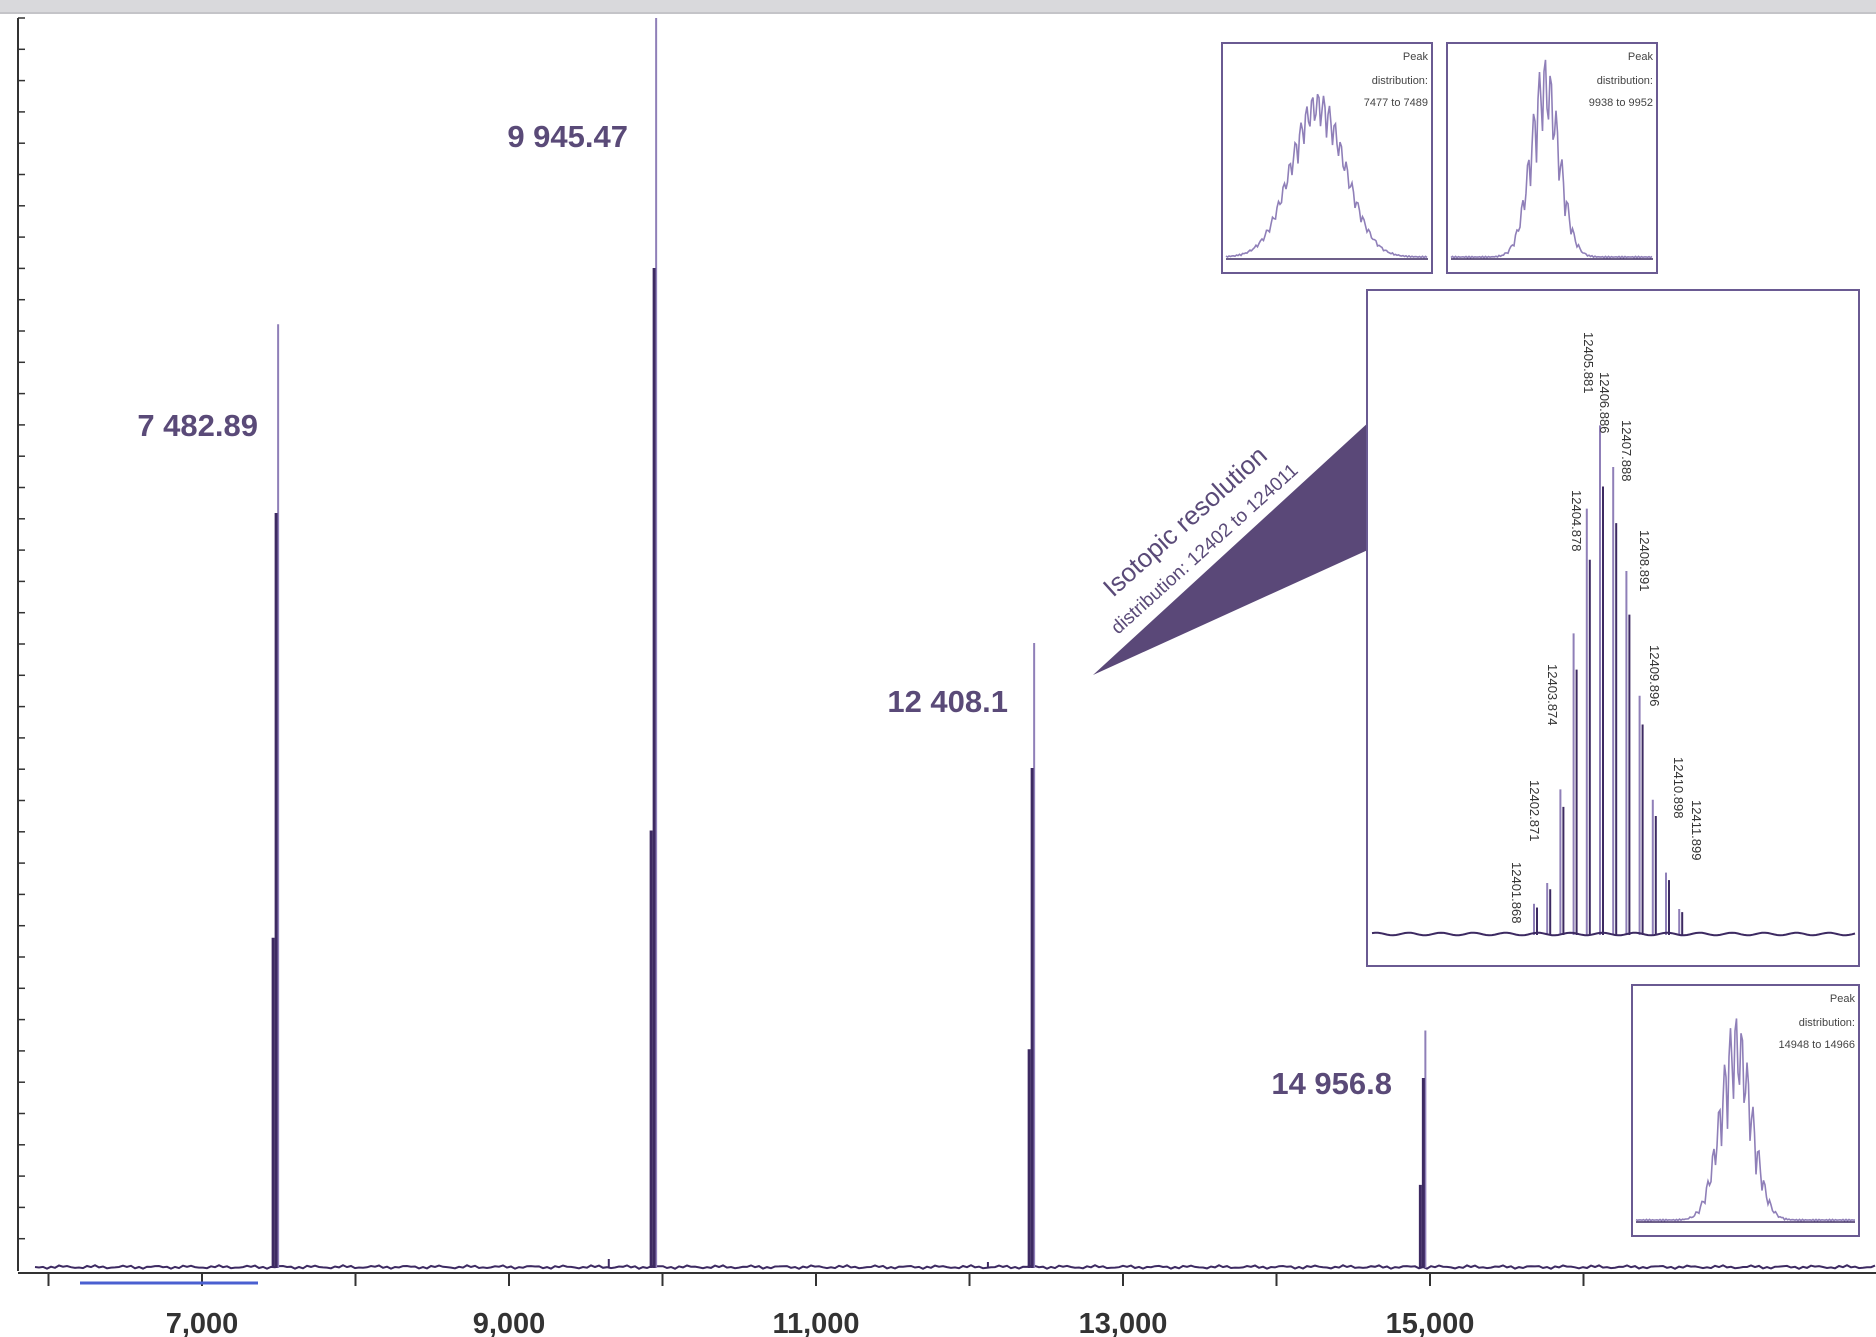 Image resolution: width=1876 pixels, height=1337 pixels. Describe the element at coordinates (1576, 520) in the screenshot. I see `isotope-peak-label: 12404.878` at that location.